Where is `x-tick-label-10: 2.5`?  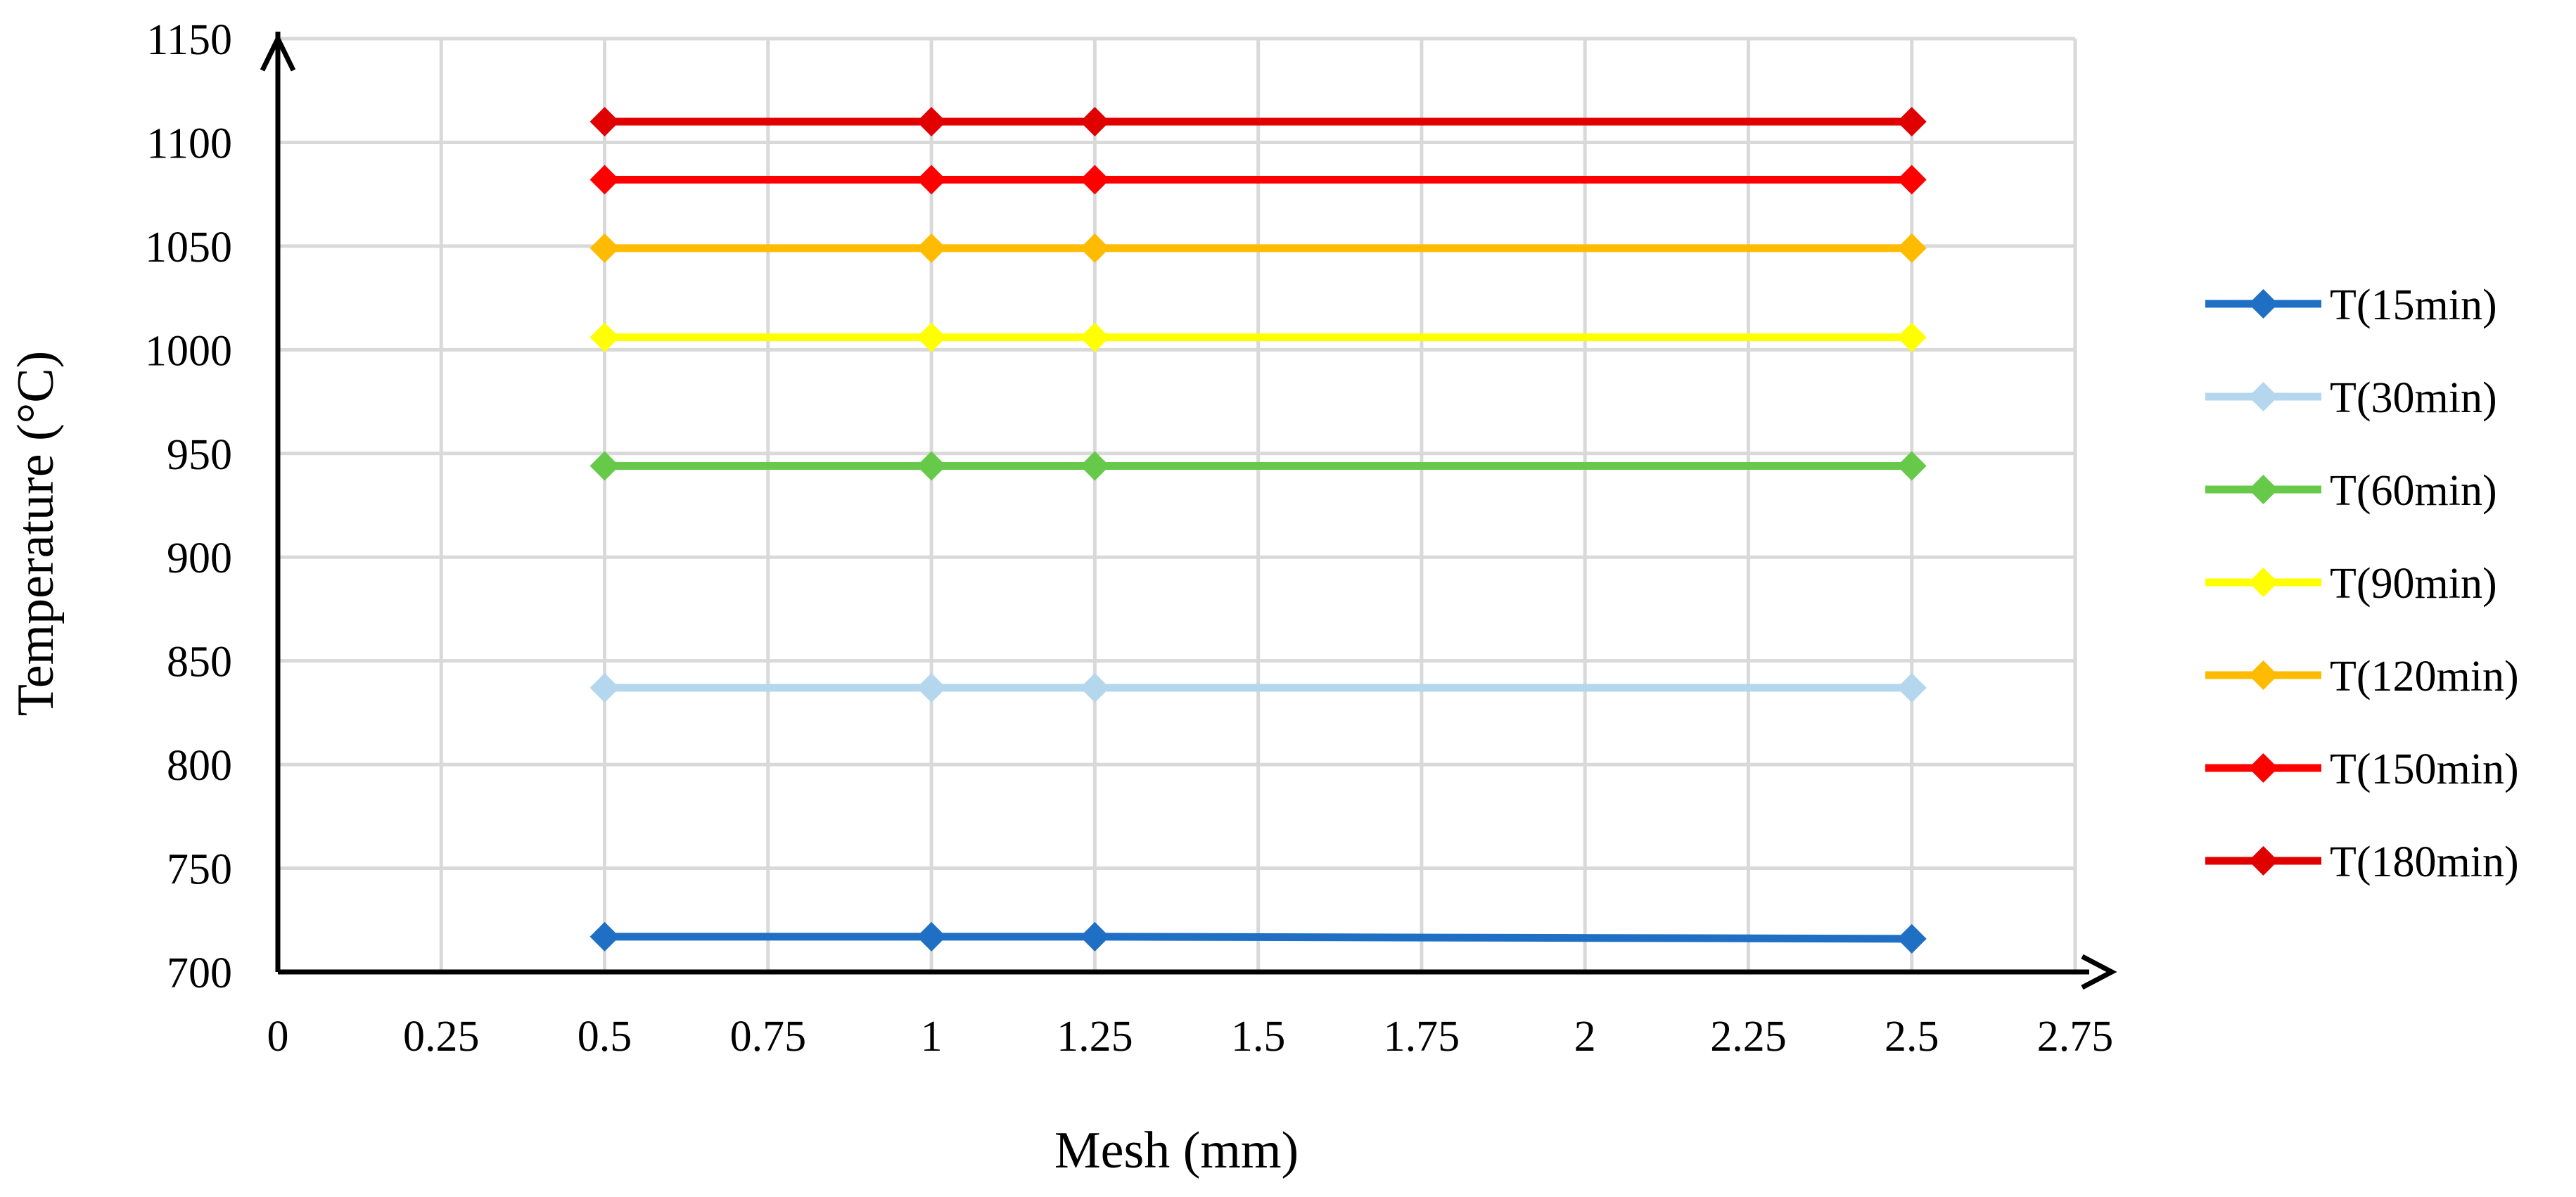 x-tick-label-10: 2.5 is located at coordinates (1912, 1037).